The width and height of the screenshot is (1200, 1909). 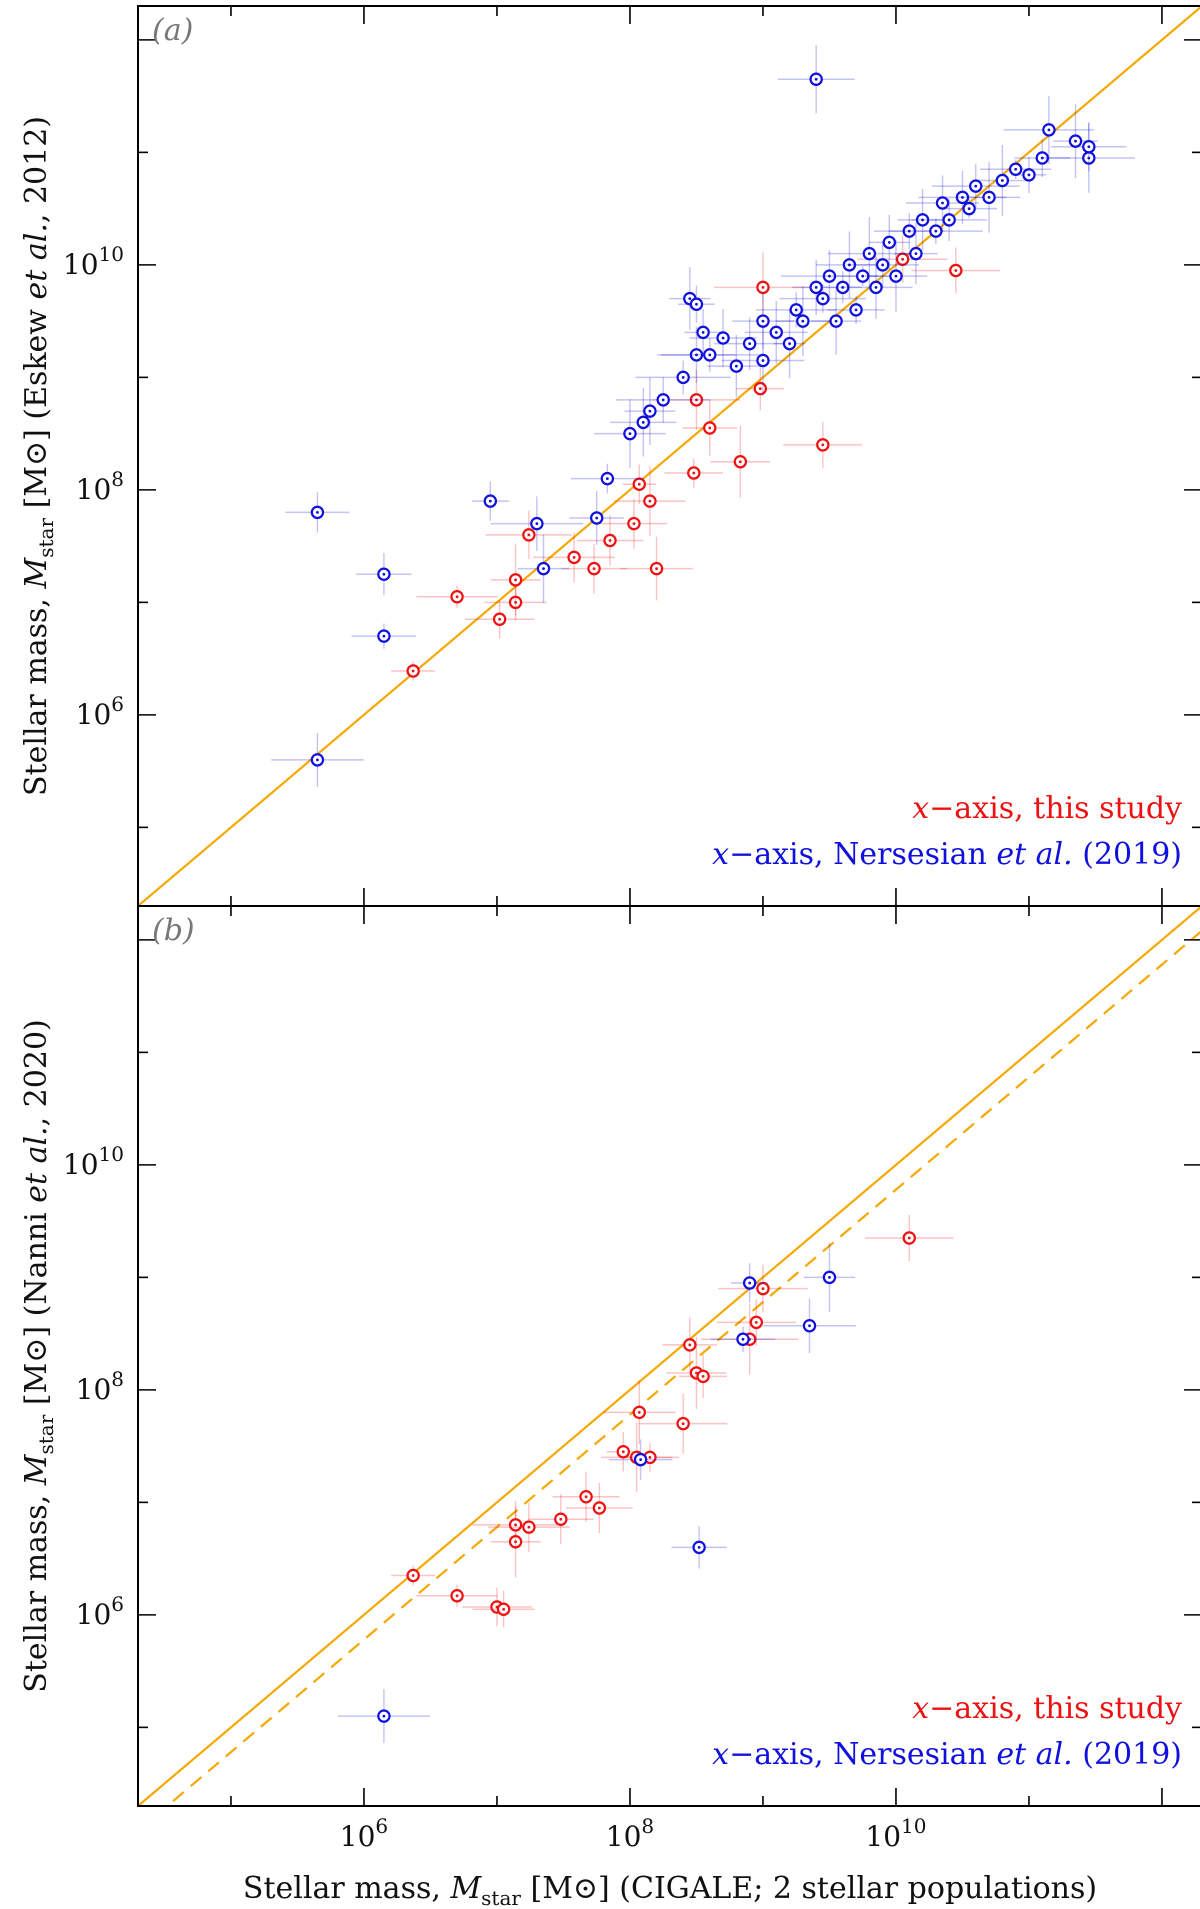 I want to click on y-label-post: [M⊙] (Eskew, so click(x=36, y=408).